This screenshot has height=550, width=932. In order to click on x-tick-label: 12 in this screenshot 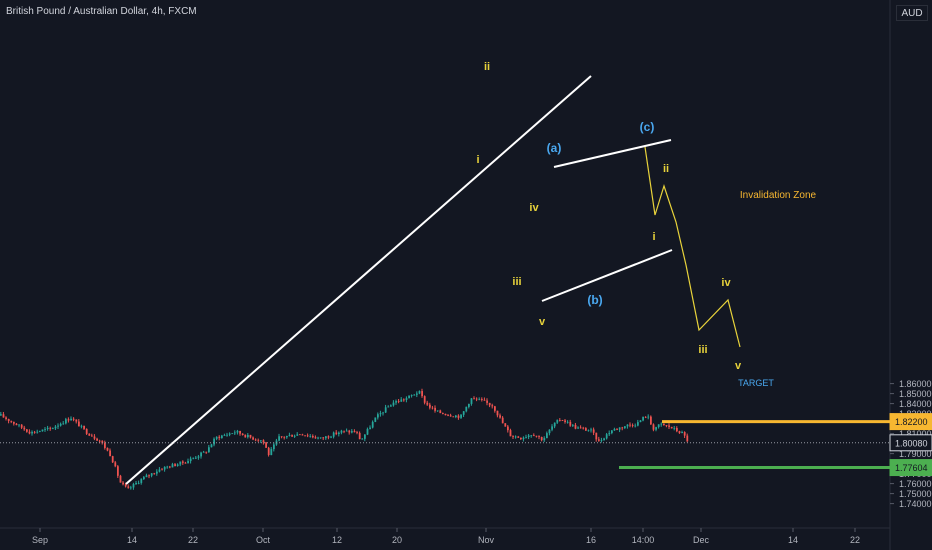, I will do `click(337, 540)`.